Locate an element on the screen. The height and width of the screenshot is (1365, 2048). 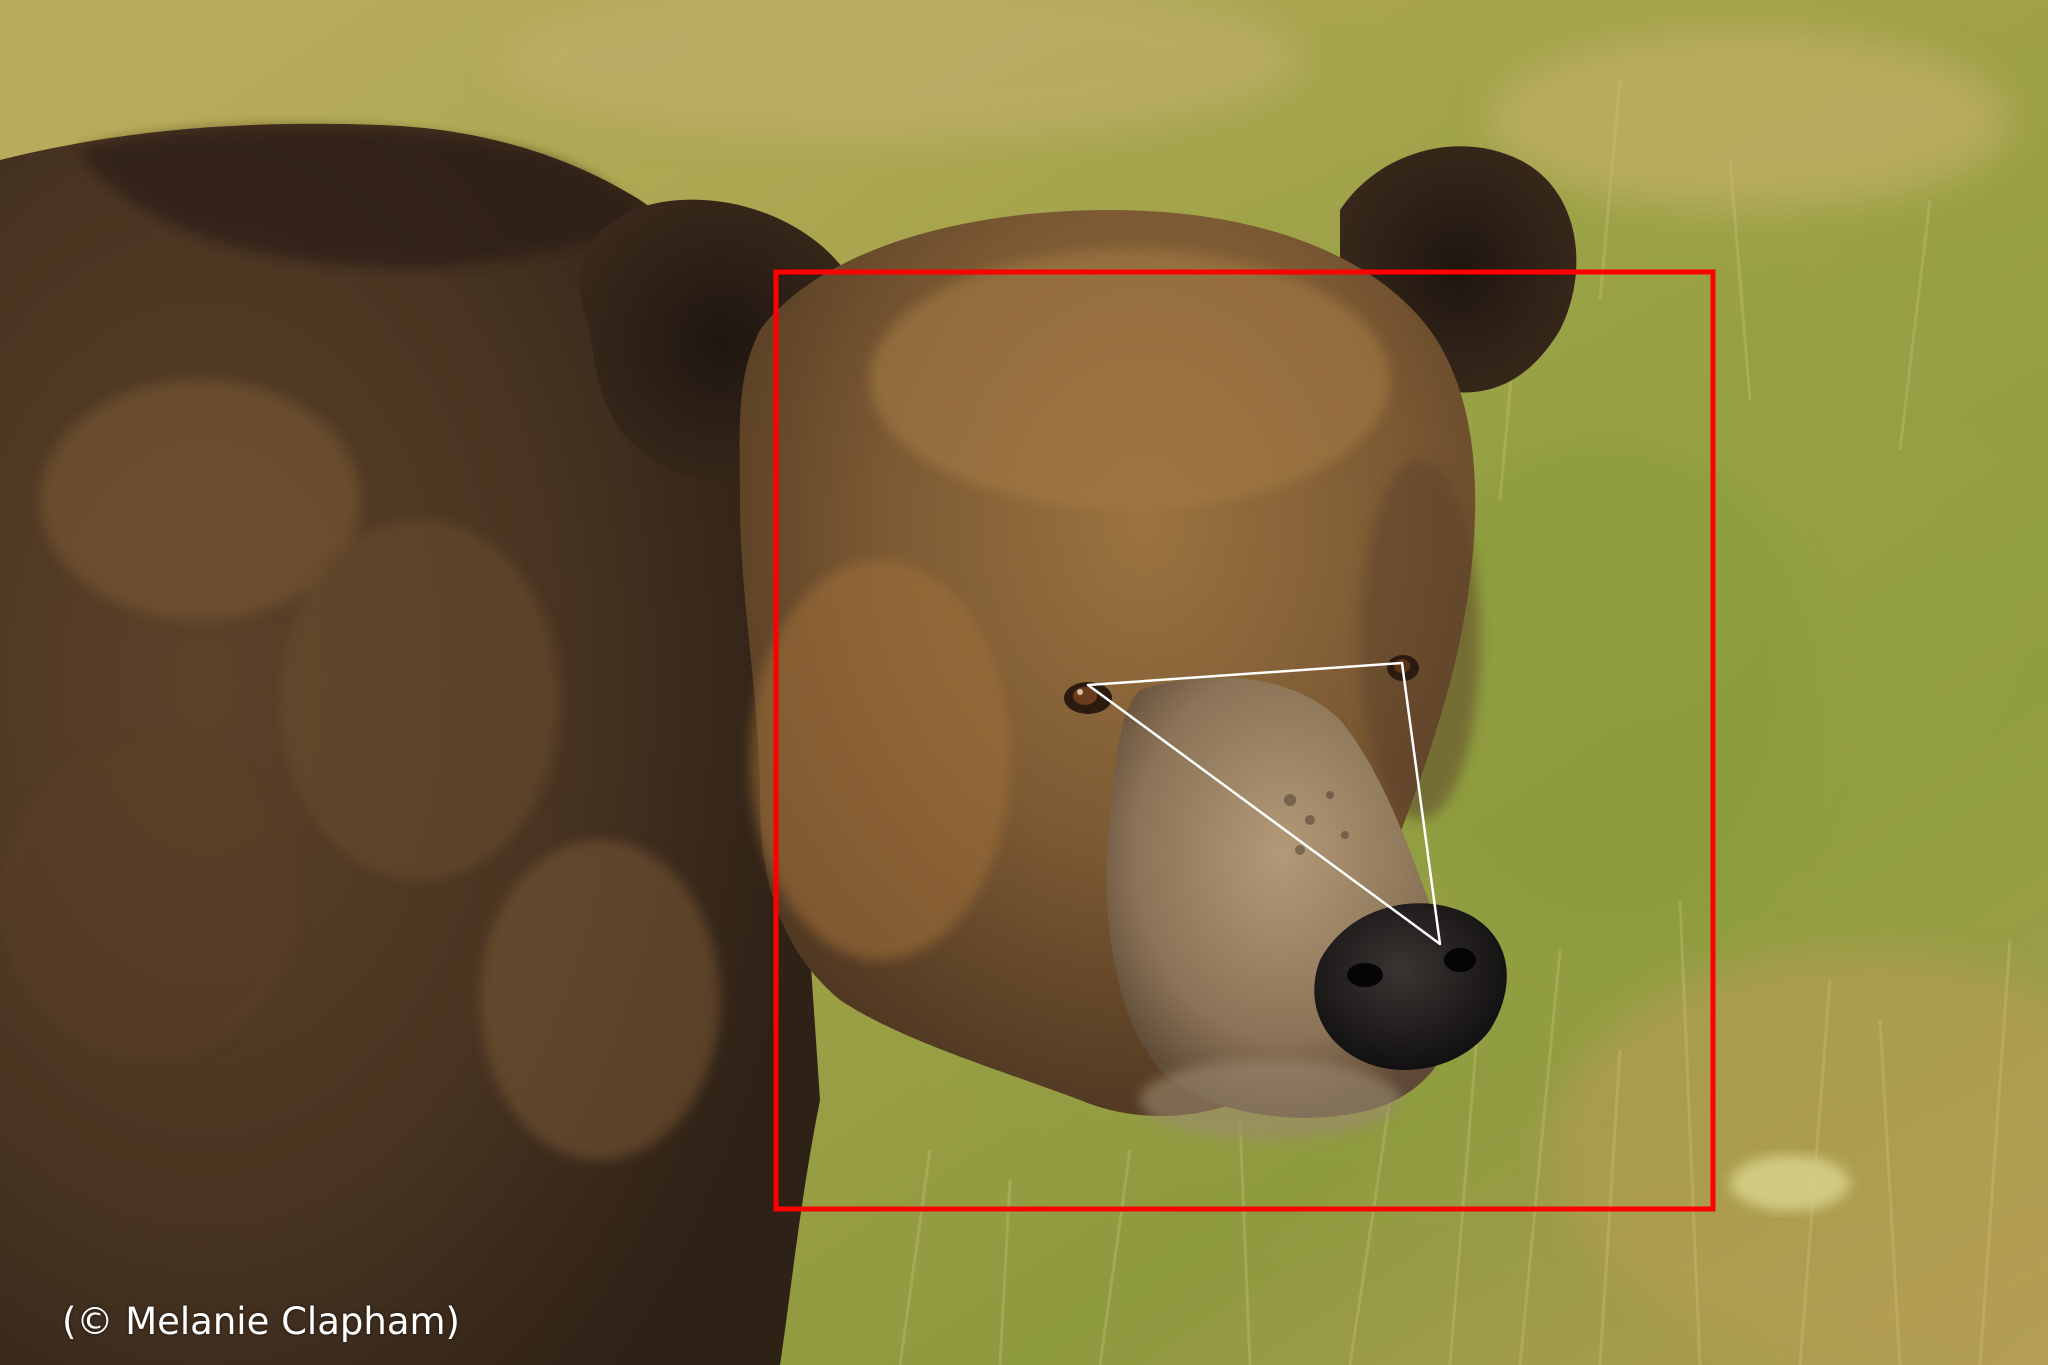
facial-landmark-triangle is located at coordinates (1264, 803).